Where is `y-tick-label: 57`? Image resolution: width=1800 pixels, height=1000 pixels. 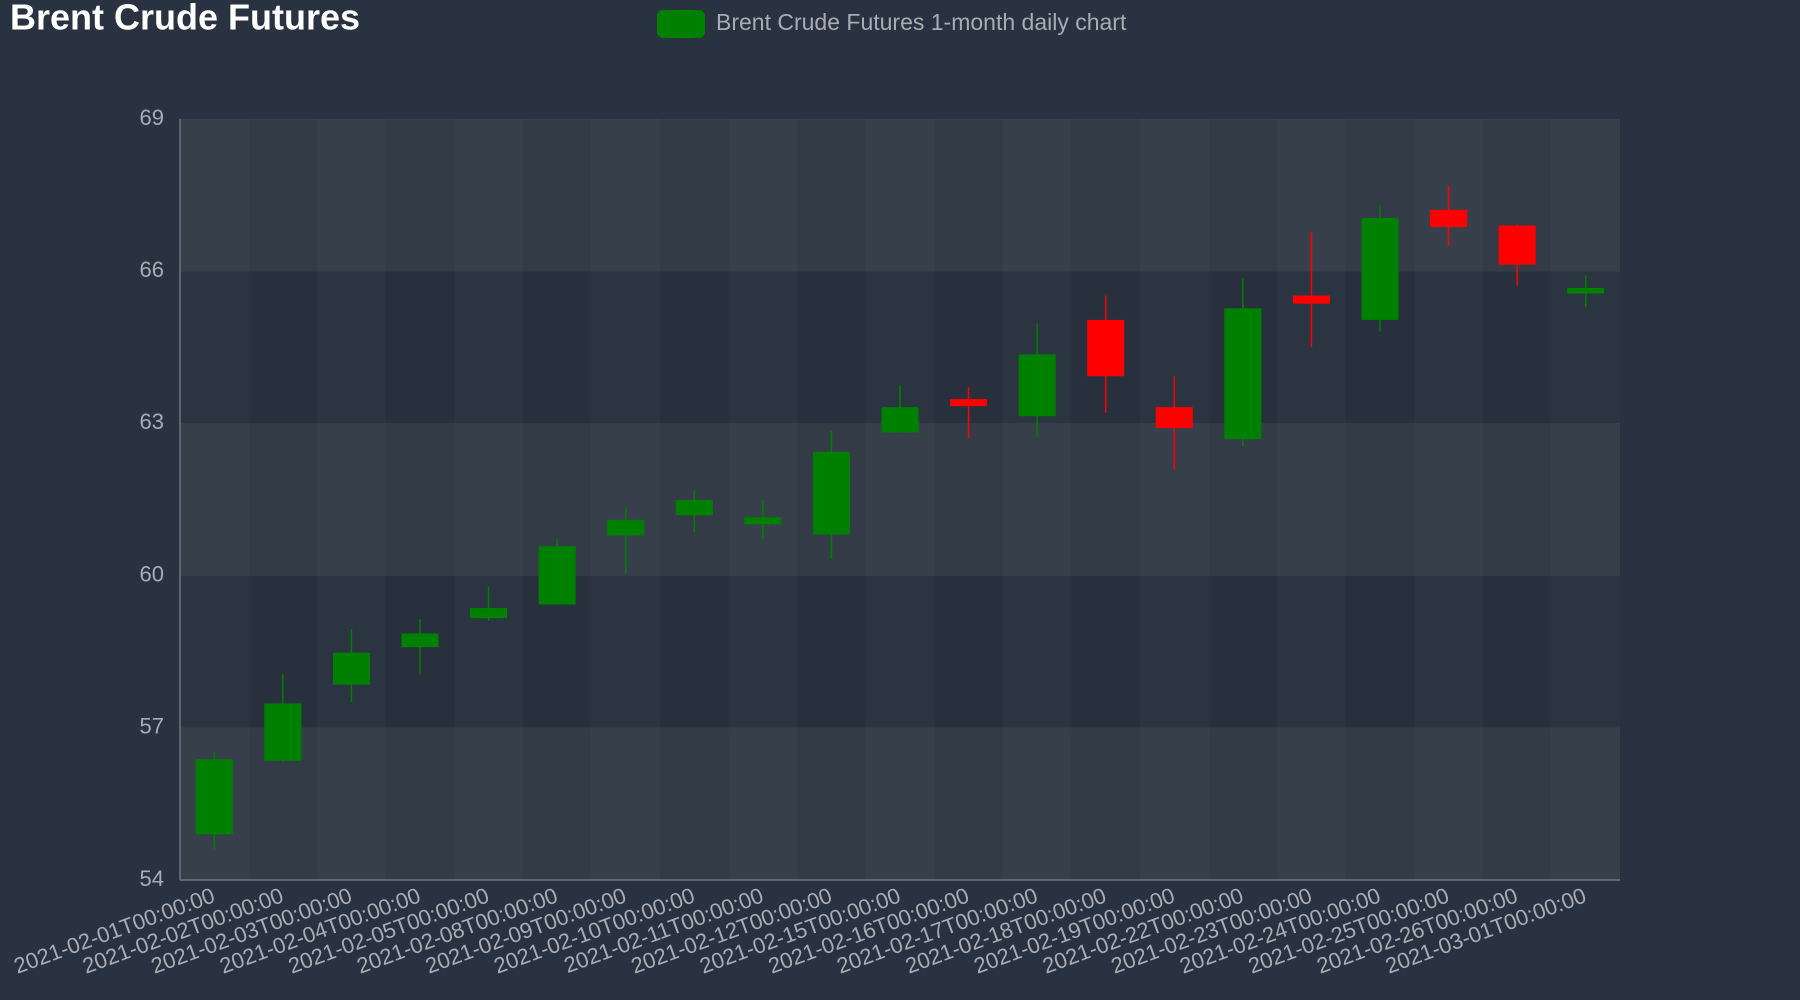 y-tick-label: 57 is located at coordinates (152, 726).